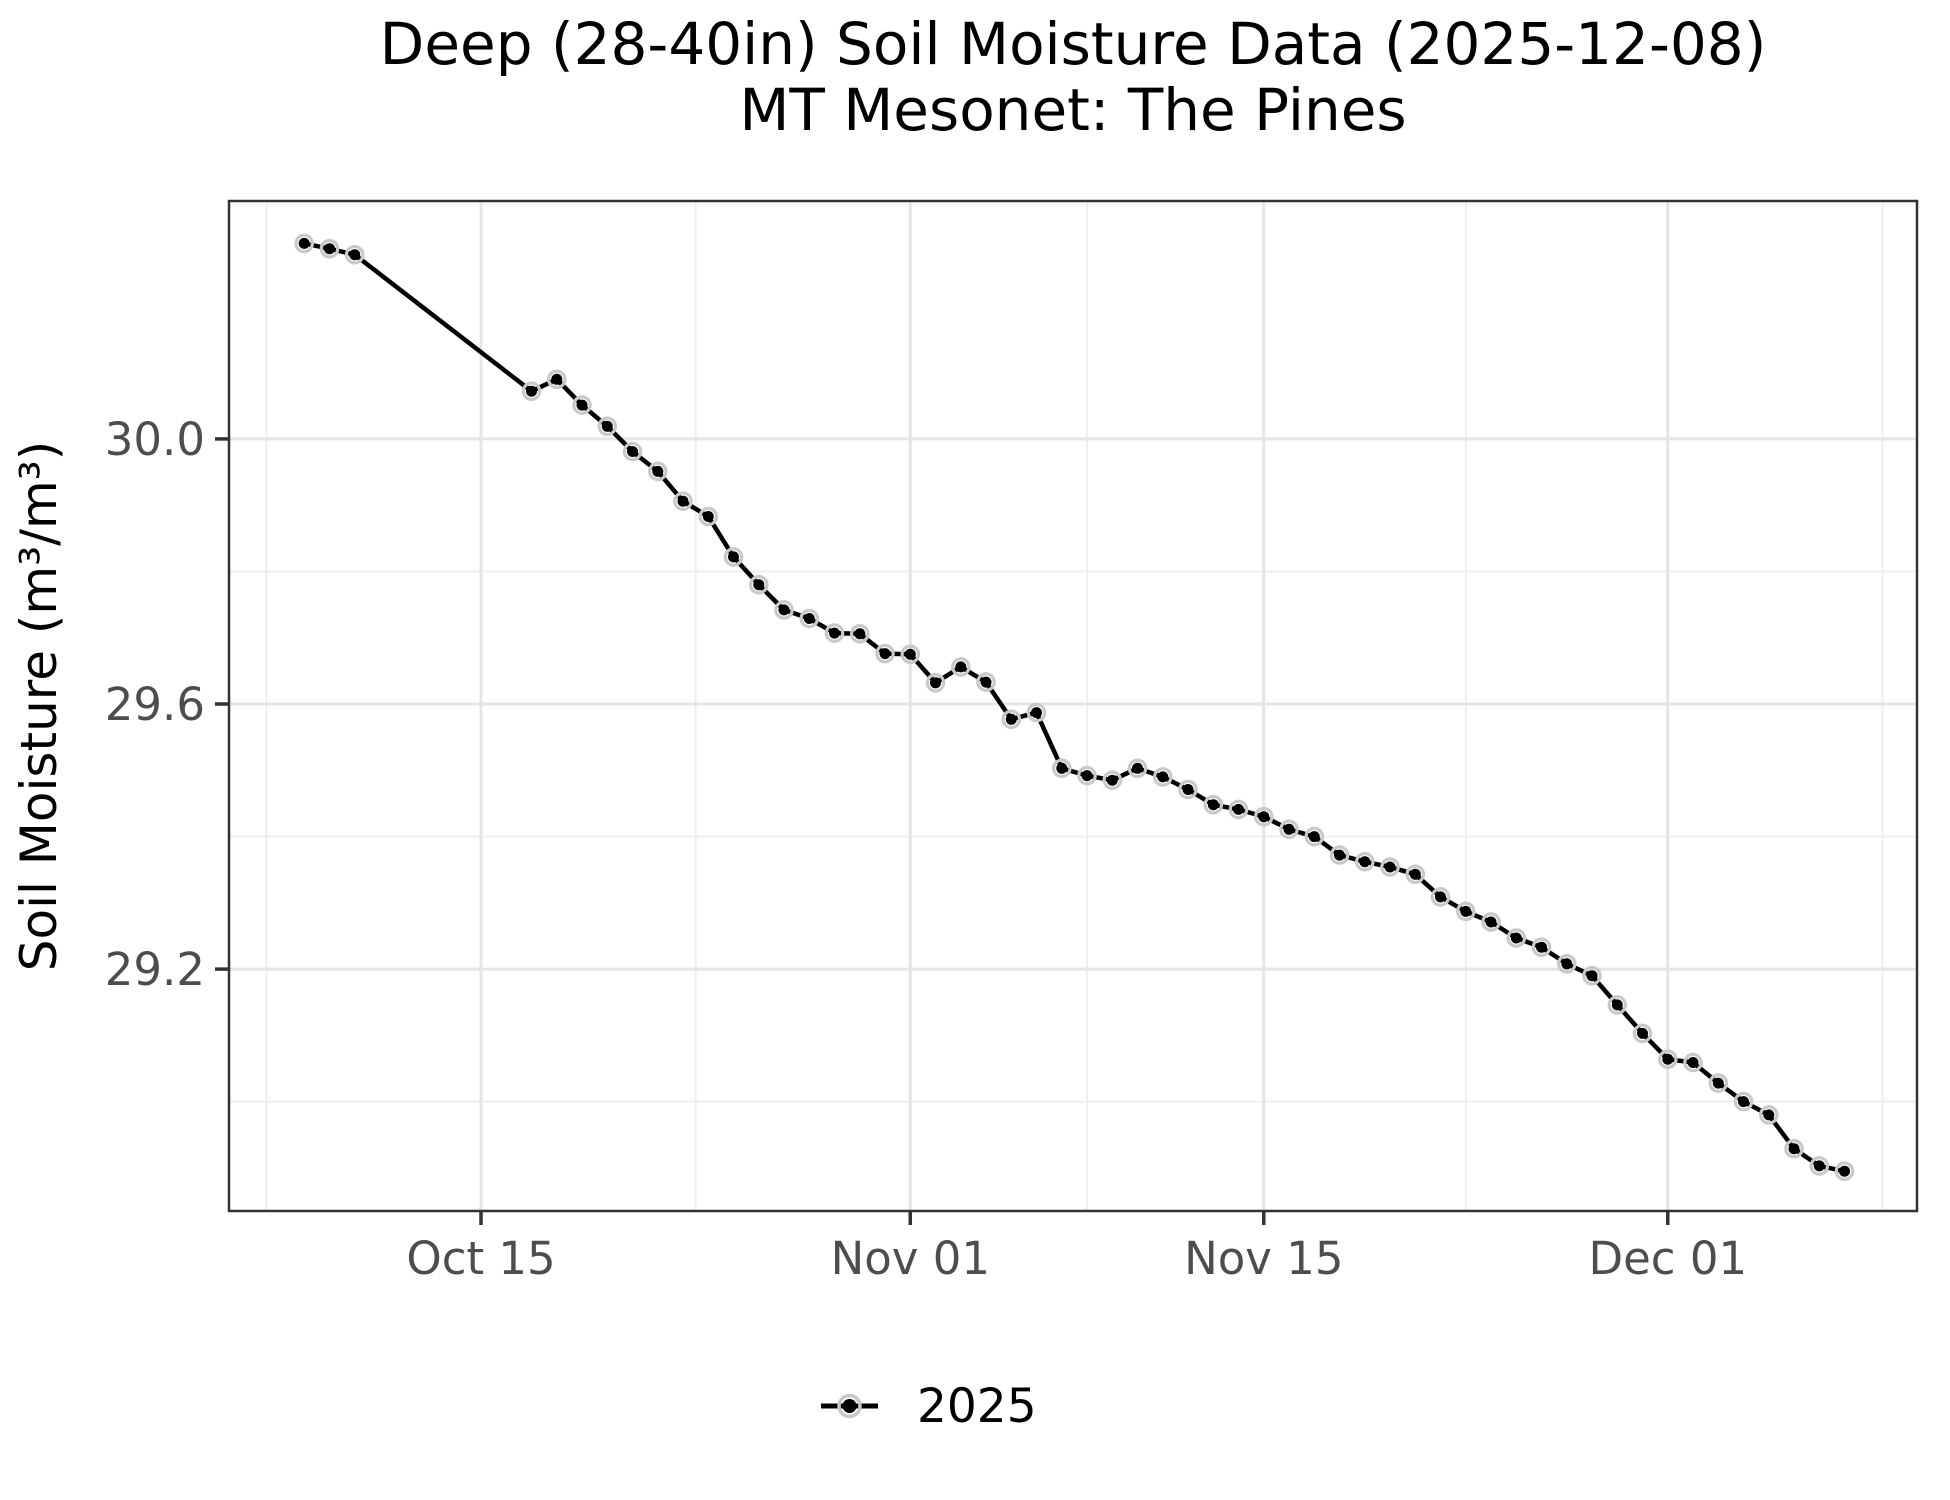 The width and height of the screenshot is (1950, 1500). Describe the element at coordinates (1076, 1248) in the screenshot. I see `x-axis: Oct 15 Nov 01 Nov 15 Dec 01` at that location.